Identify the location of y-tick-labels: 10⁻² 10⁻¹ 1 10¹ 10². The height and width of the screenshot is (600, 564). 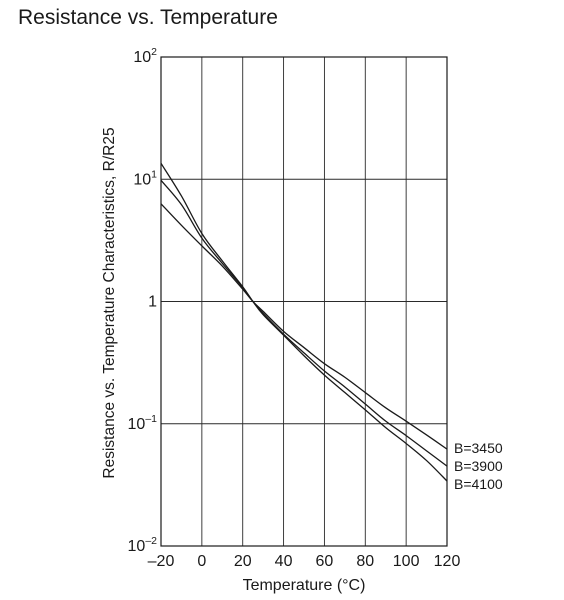
(143, 300).